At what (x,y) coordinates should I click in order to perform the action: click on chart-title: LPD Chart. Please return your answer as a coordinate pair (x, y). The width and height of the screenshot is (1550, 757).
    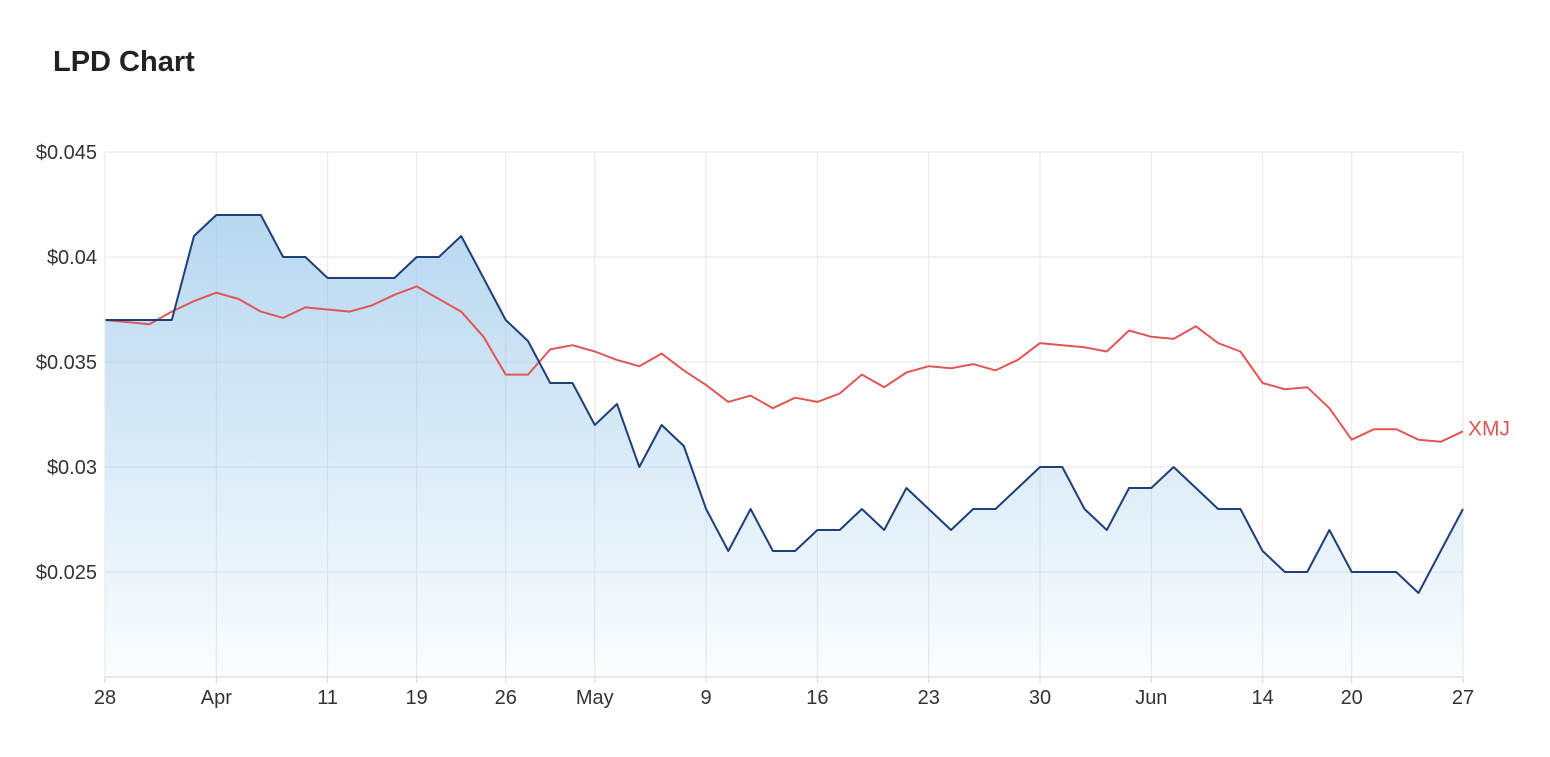
    Looking at the image, I should click on (124, 62).